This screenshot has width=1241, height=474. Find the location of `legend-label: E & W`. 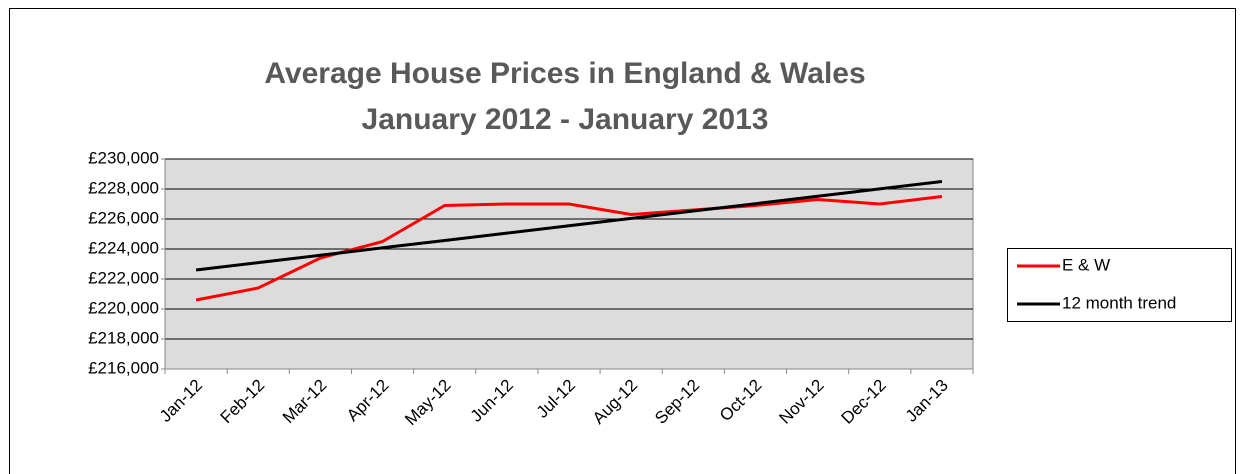

legend-label: E & W is located at coordinates (1086, 264).